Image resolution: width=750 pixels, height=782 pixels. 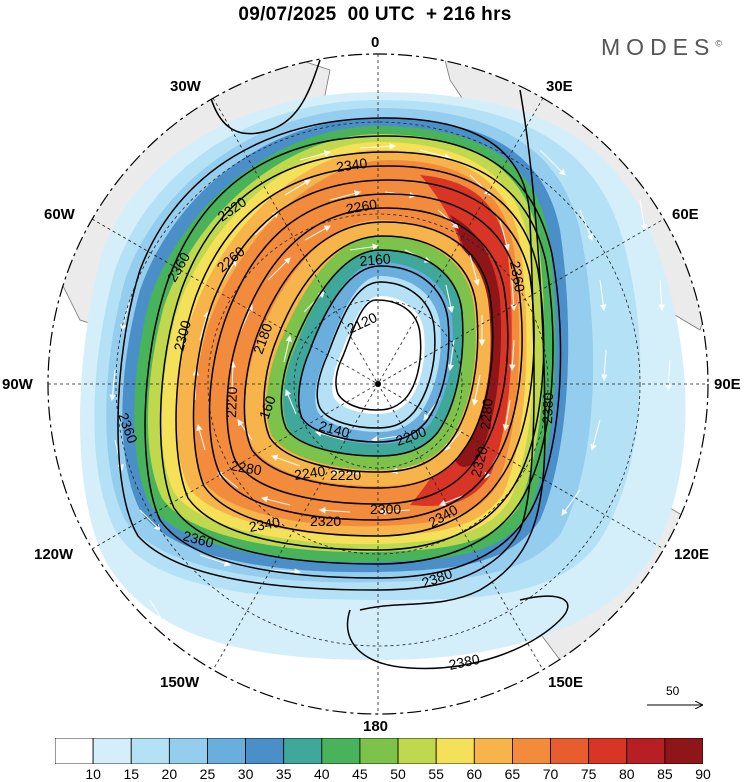 What do you see at coordinates (474, 774) in the screenshot?
I see `colorbar-tick-label: 60` at bounding box center [474, 774].